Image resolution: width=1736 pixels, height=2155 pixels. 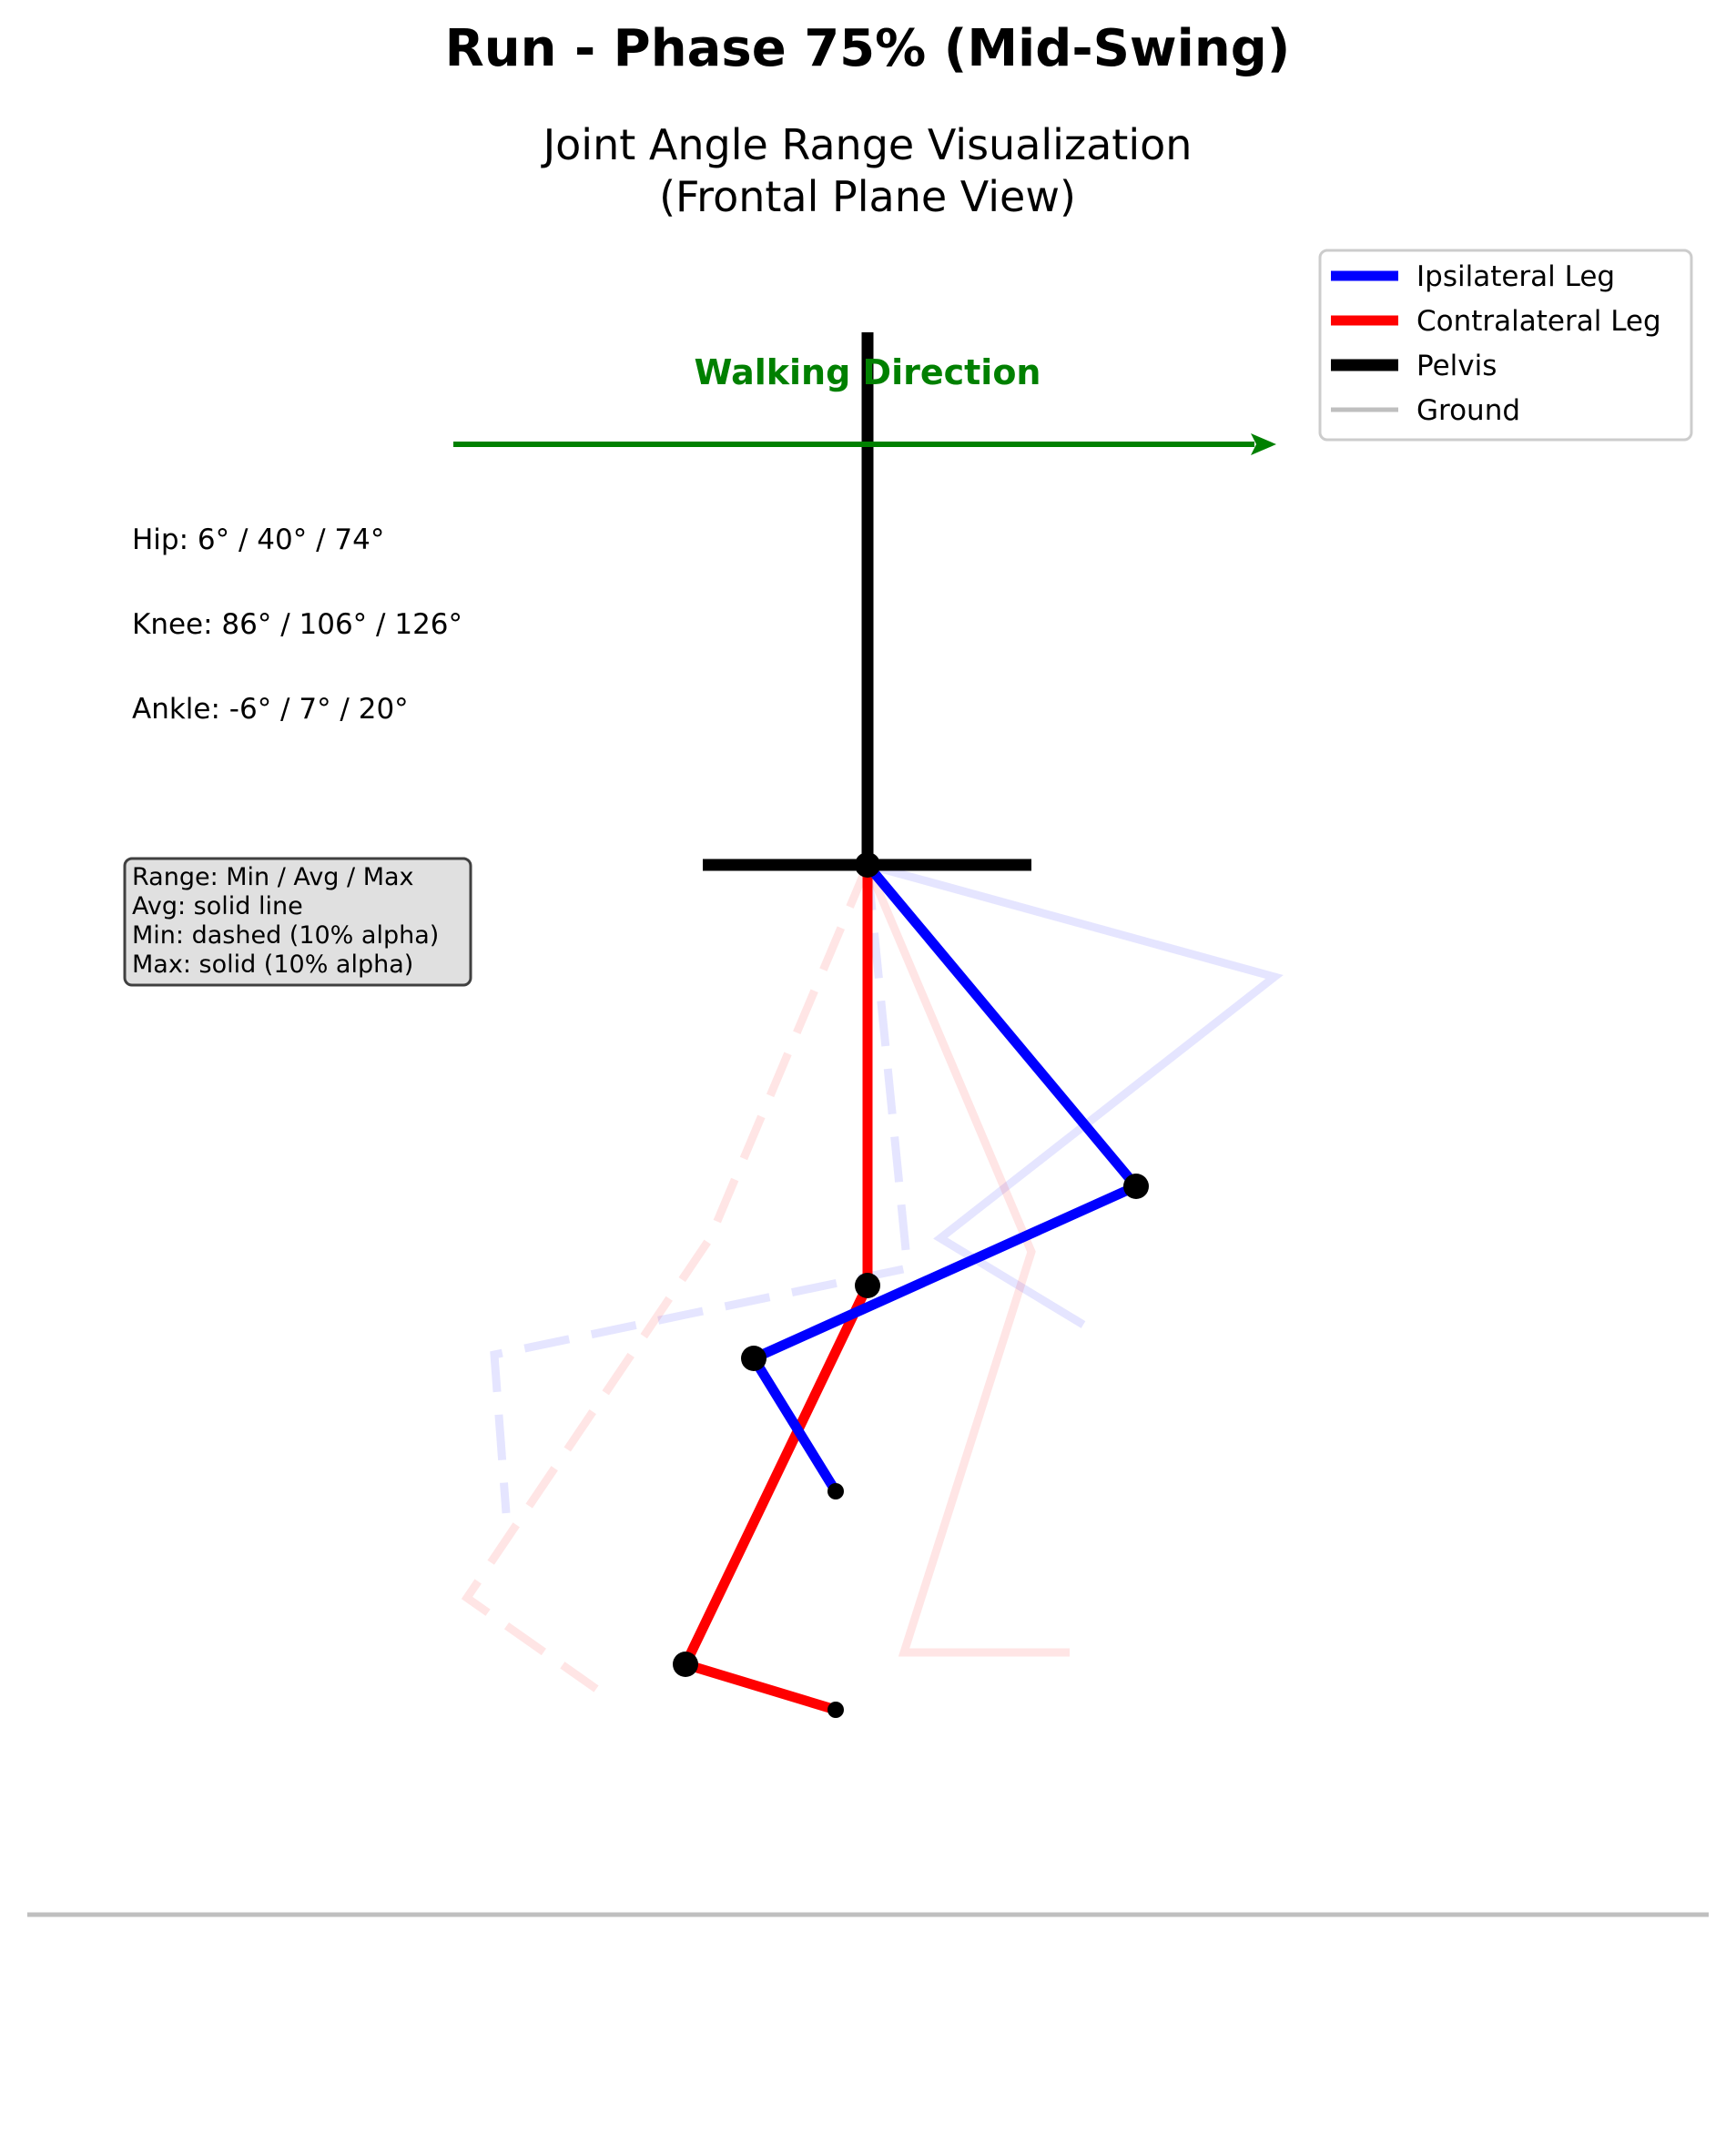 I want to click on note-line-3: Min: dashed (10% alpha), so click(x=286, y=935).